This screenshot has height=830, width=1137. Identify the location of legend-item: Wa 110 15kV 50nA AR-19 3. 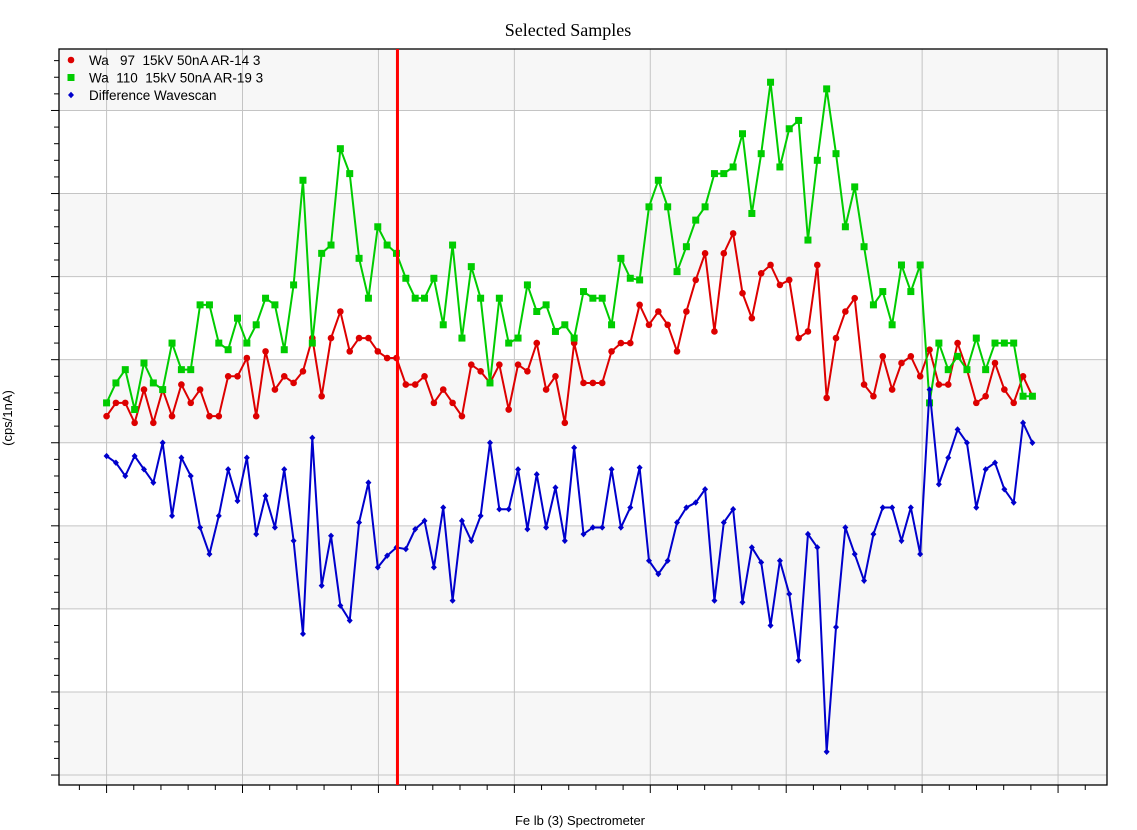
(165, 78).